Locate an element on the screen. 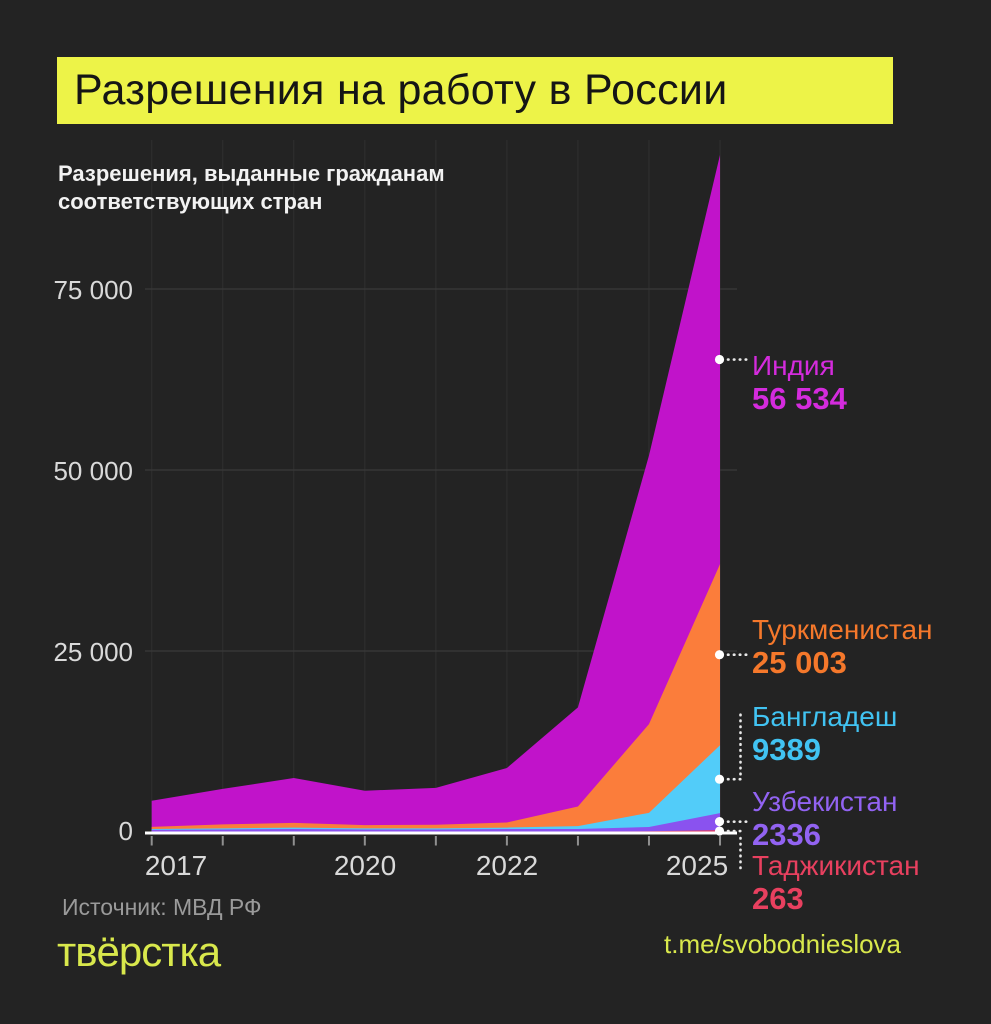 This screenshot has height=1024, width=991. series-label-uzbekistan: Узбекистан is located at coordinates (825, 801).